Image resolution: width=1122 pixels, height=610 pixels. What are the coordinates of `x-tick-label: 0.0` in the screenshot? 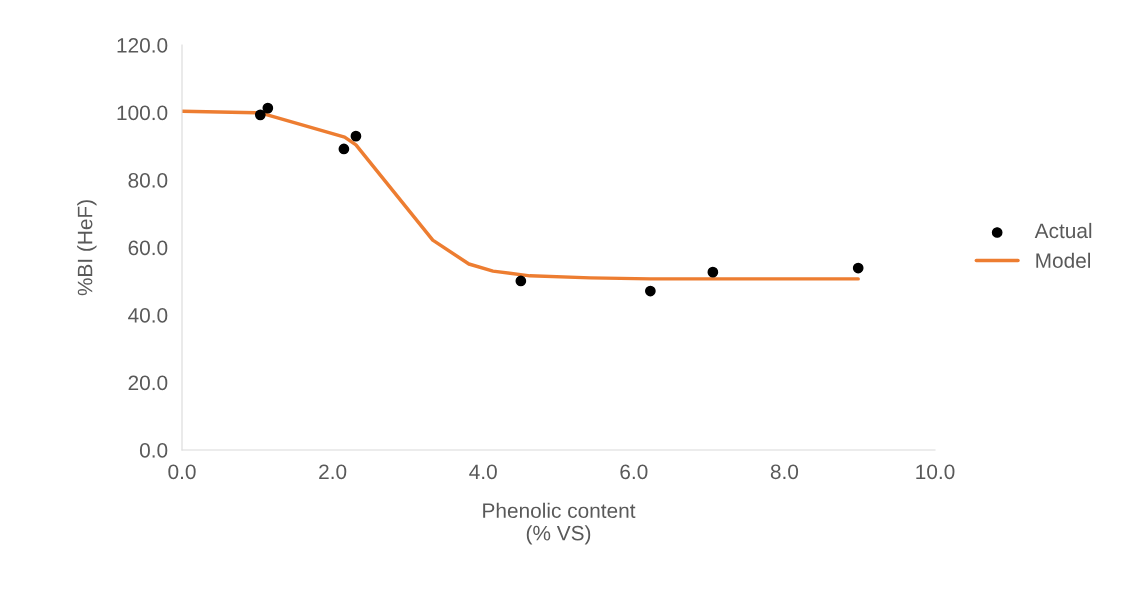 It's located at (182, 472).